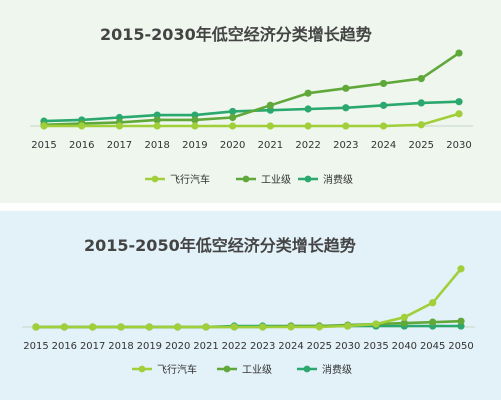 The image size is (501, 400). Describe the element at coordinates (236, 34) in the screenshot. I see `chart-title: 2015-2030年低空经济分类增长趋势` at that location.